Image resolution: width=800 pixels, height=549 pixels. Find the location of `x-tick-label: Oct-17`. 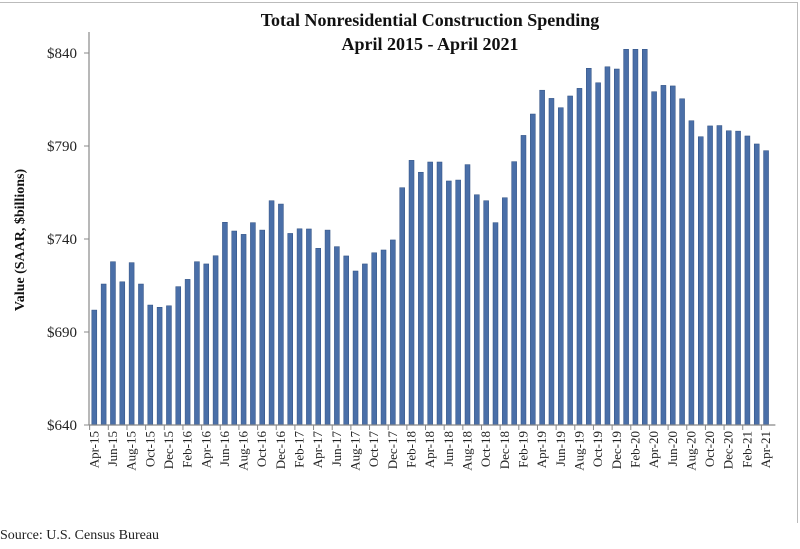

x-tick-label: Oct-17 is located at coordinates (373, 449).